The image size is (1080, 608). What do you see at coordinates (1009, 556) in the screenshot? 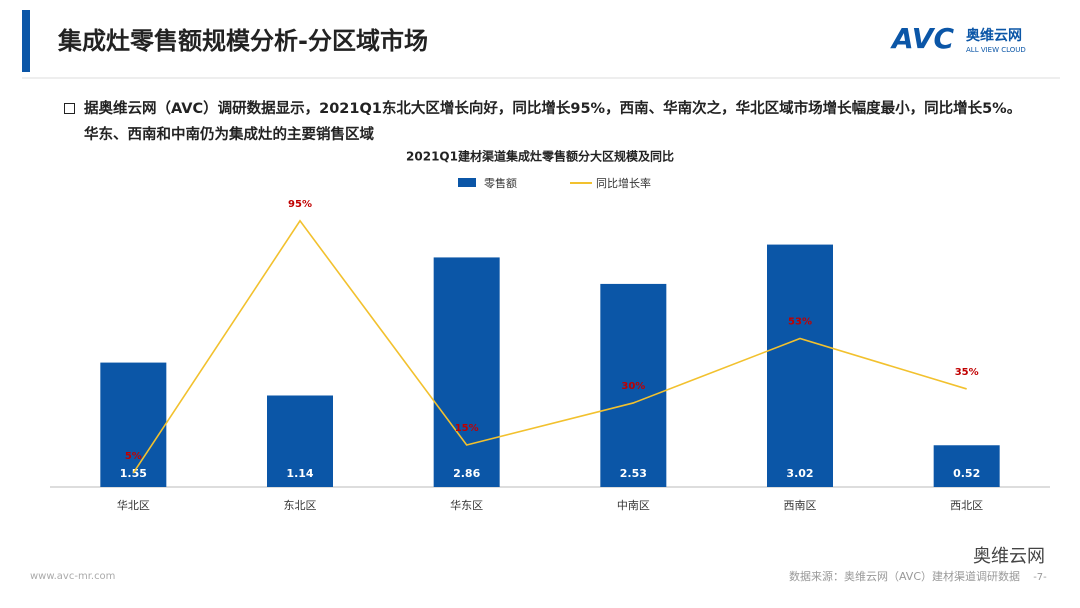
I see `footer-wechat: 奥维云网` at bounding box center [1009, 556].